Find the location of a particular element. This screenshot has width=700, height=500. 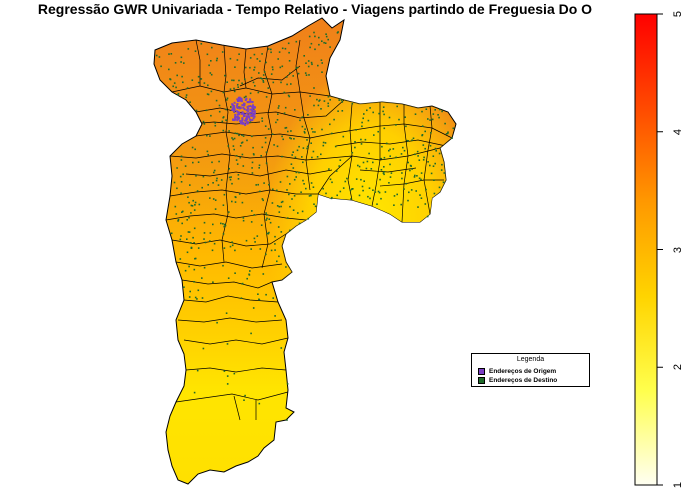

legend-swatch-origin is located at coordinates (481, 371).